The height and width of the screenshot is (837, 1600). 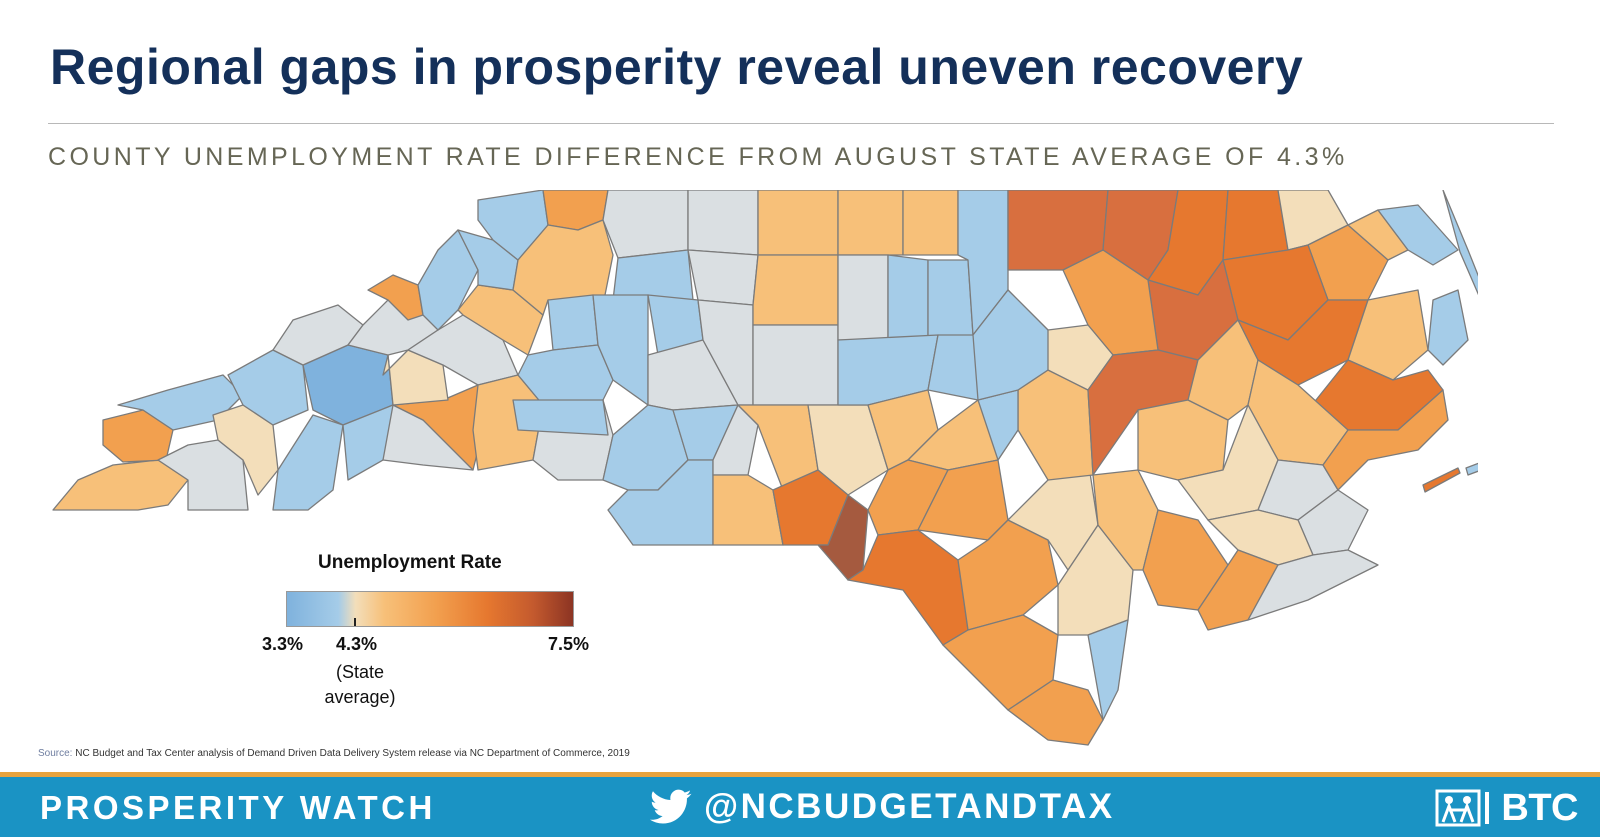 I want to click on btc-emblem-icon, so click(x=1458, y=808).